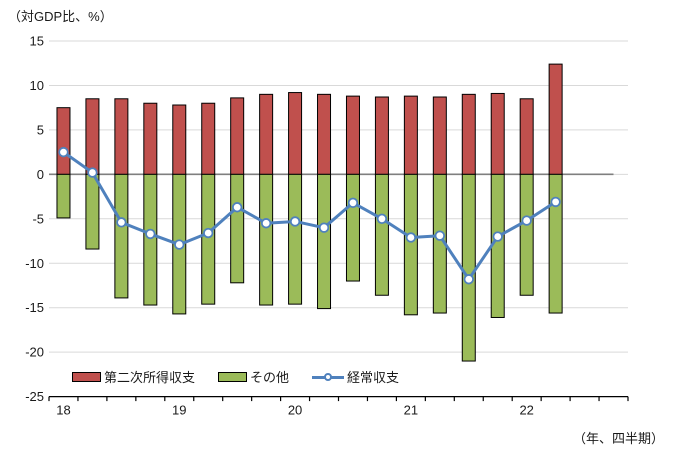  Describe the element at coordinates (233, 376) in the screenshot. I see `other-swatch-icon` at that location.